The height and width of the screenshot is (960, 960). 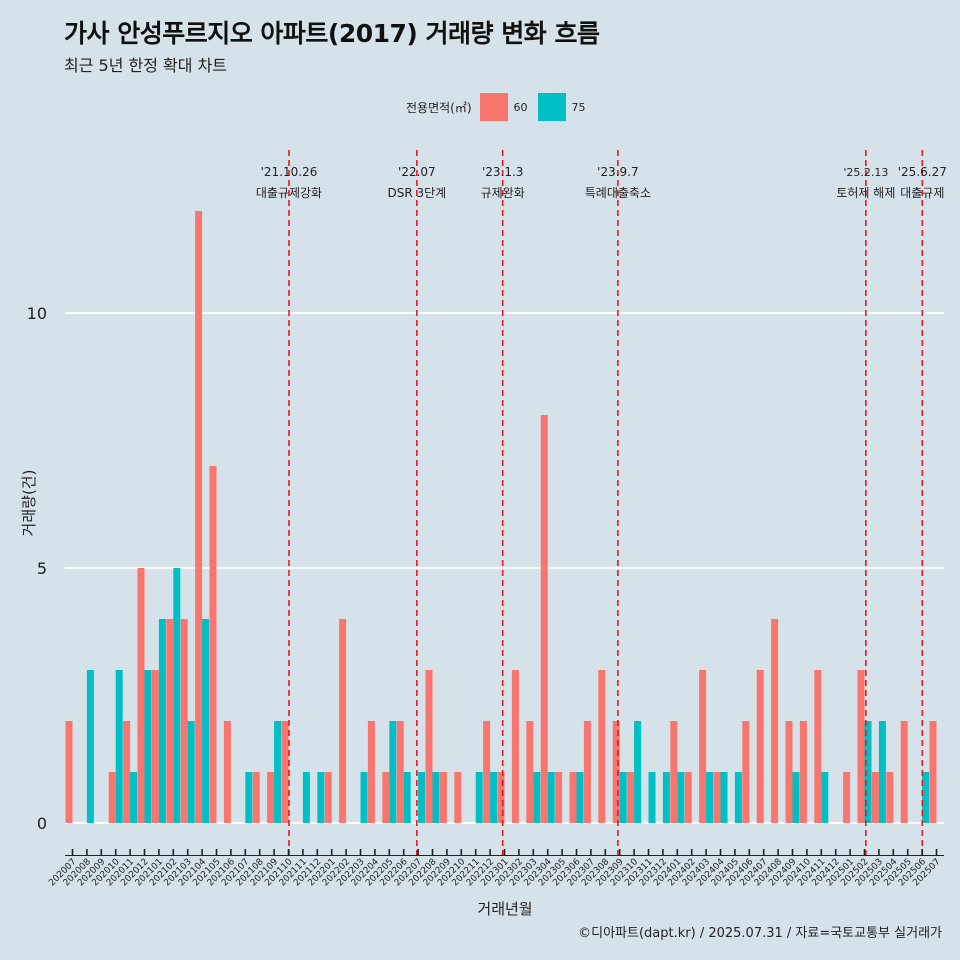 I want to click on x-axis-label: 거래년월, so click(x=504, y=909).